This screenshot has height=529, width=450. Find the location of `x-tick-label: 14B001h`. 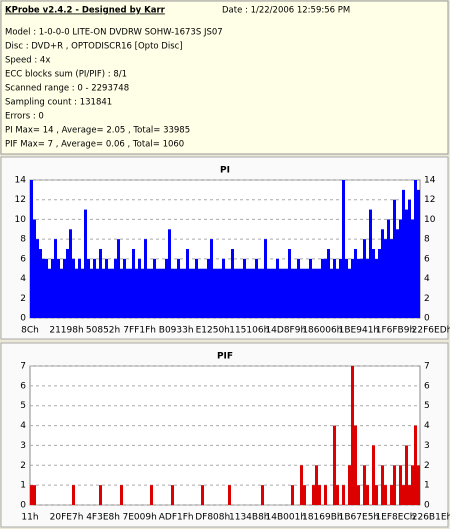

x-tick-label: 14B001h is located at coordinates (286, 518).